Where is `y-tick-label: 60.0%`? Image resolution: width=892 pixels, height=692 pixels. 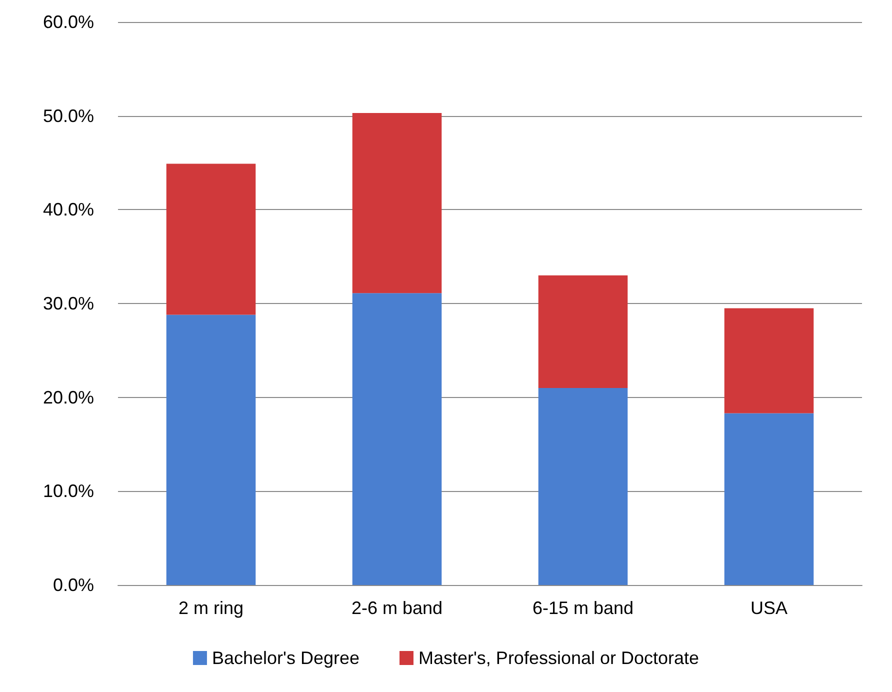 y-tick-label: 60.0% is located at coordinates (68, 22).